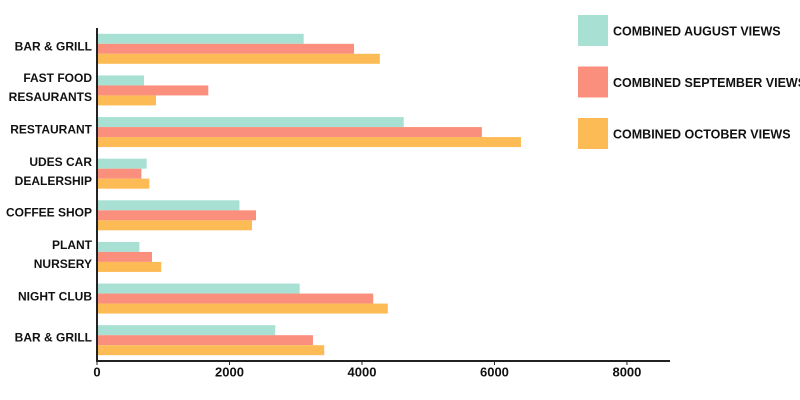 This screenshot has height=400, width=800. Describe the element at coordinates (51, 129) in the screenshot. I see `y-tick-label: RESTAURANT` at that location.